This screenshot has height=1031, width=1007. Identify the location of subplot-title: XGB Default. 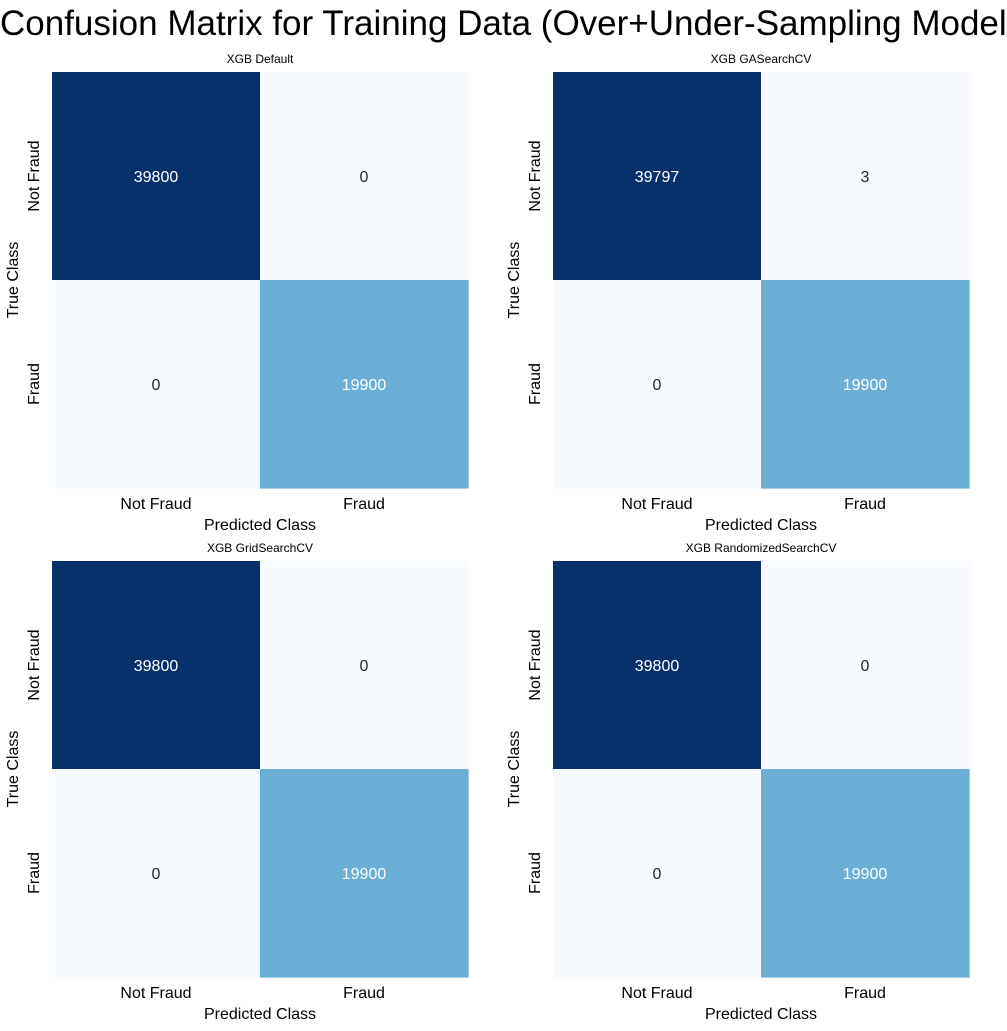
(260, 59).